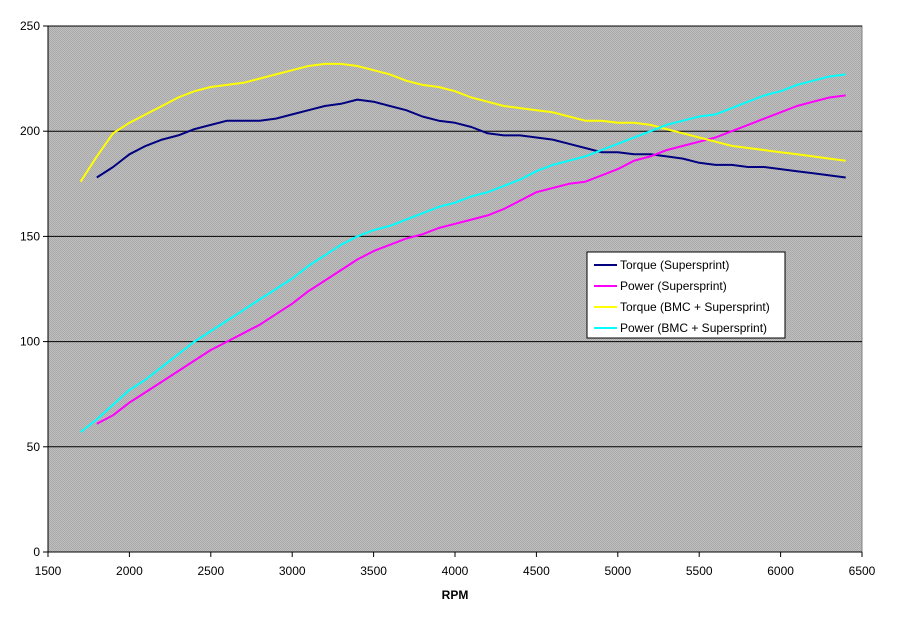  Describe the element at coordinates (373, 571) in the screenshot. I see `x-tick-label-3500: 3500` at that location.